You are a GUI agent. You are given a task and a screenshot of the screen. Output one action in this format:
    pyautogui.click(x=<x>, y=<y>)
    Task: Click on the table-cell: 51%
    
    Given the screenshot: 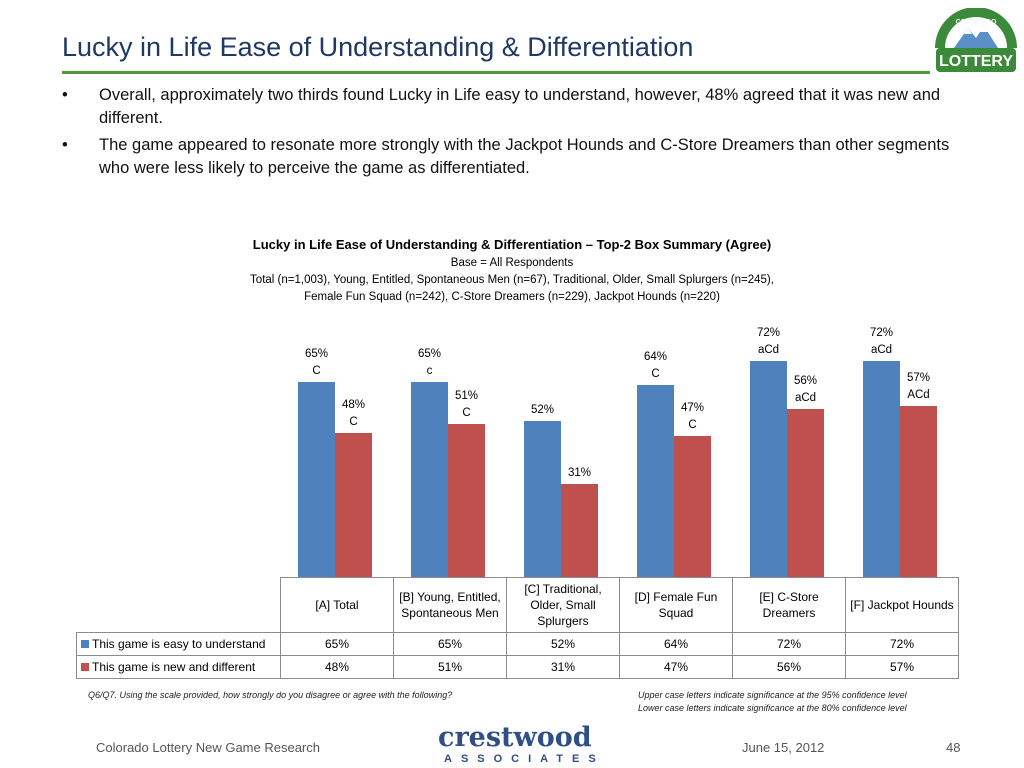 What is the action you would take?
    pyautogui.click(x=450, y=667)
    